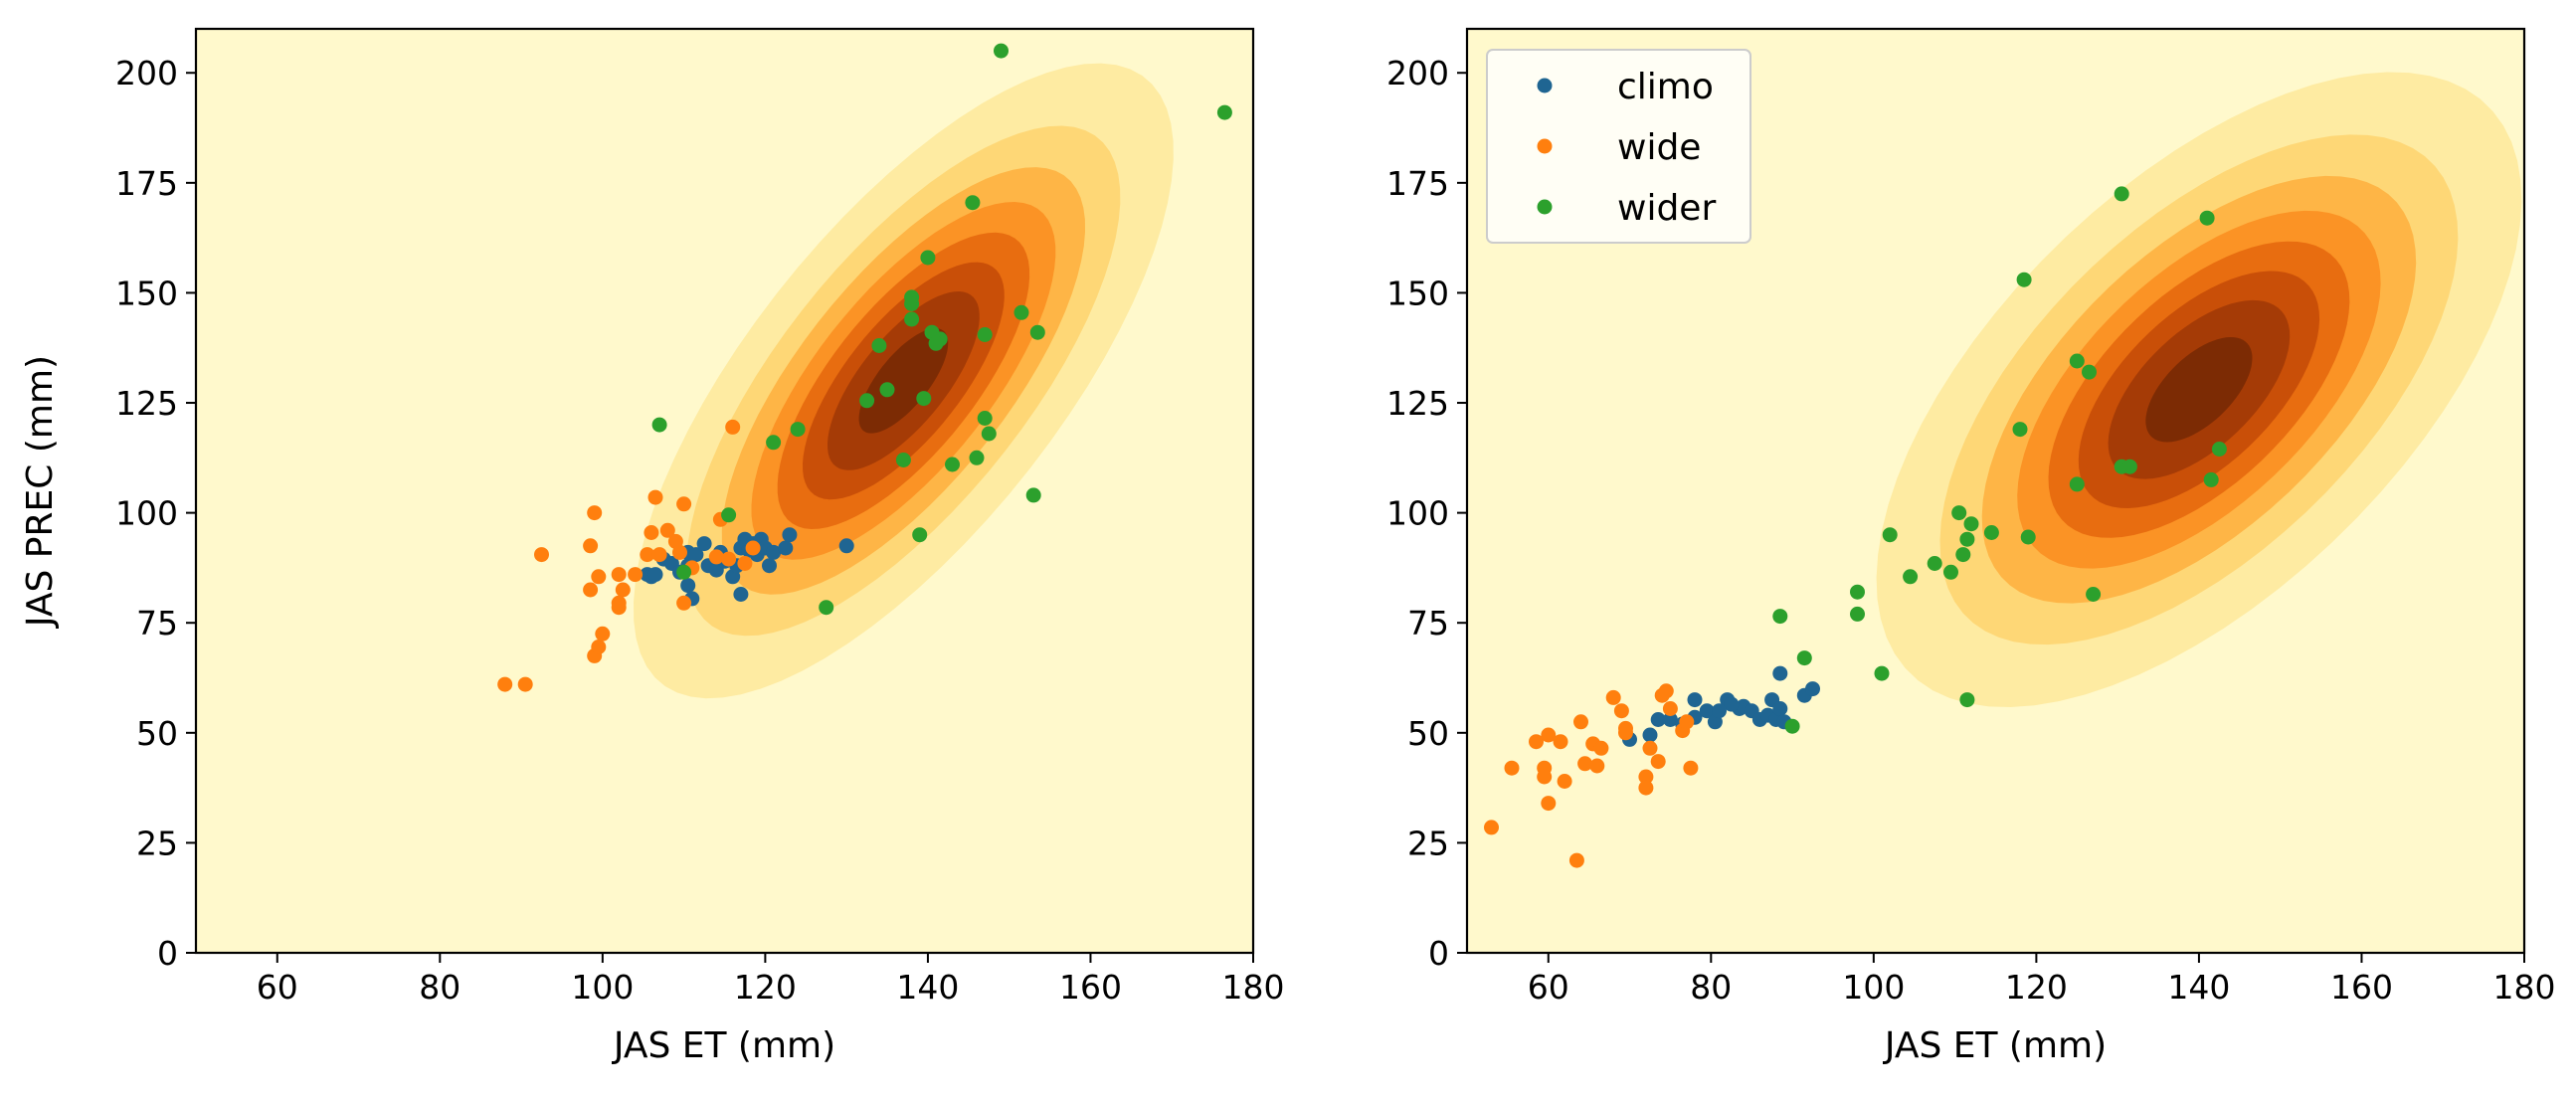 The height and width of the screenshot is (1103, 2576). I want to click on y-tick-label: 125, so click(146, 404).